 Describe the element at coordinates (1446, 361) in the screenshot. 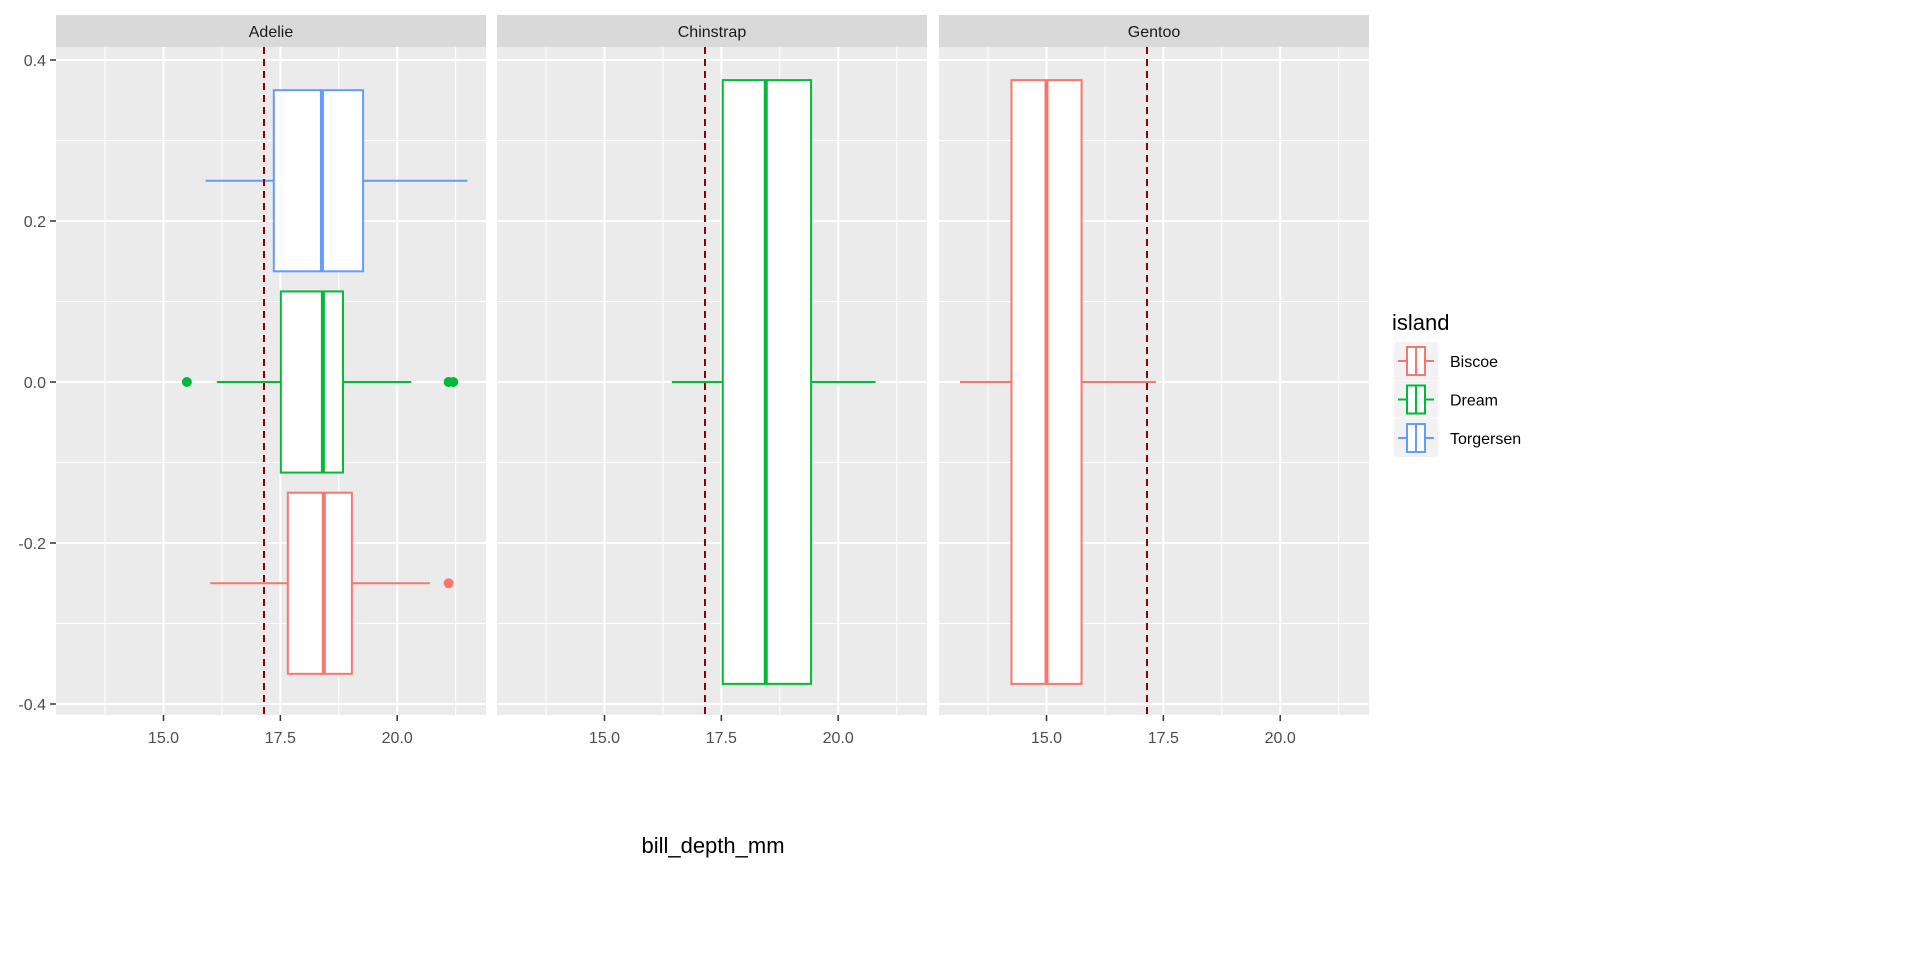

I see `legend-item-biscoe: Biscoe` at that location.